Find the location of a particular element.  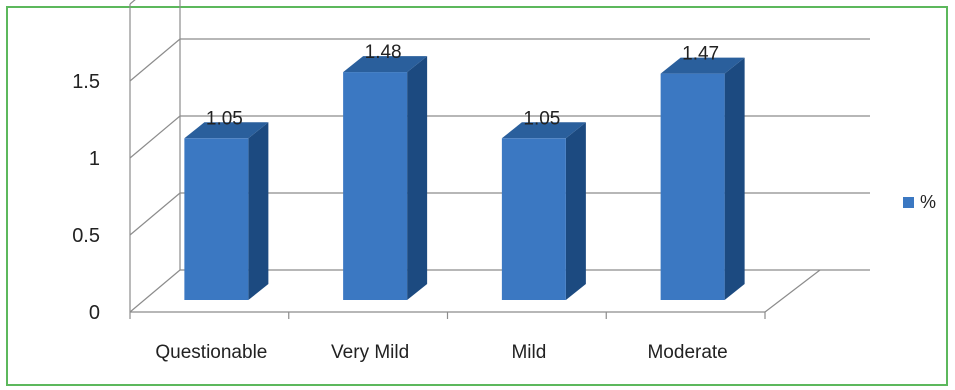

y-tick-label: 0.5 is located at coordinates (86, 236).